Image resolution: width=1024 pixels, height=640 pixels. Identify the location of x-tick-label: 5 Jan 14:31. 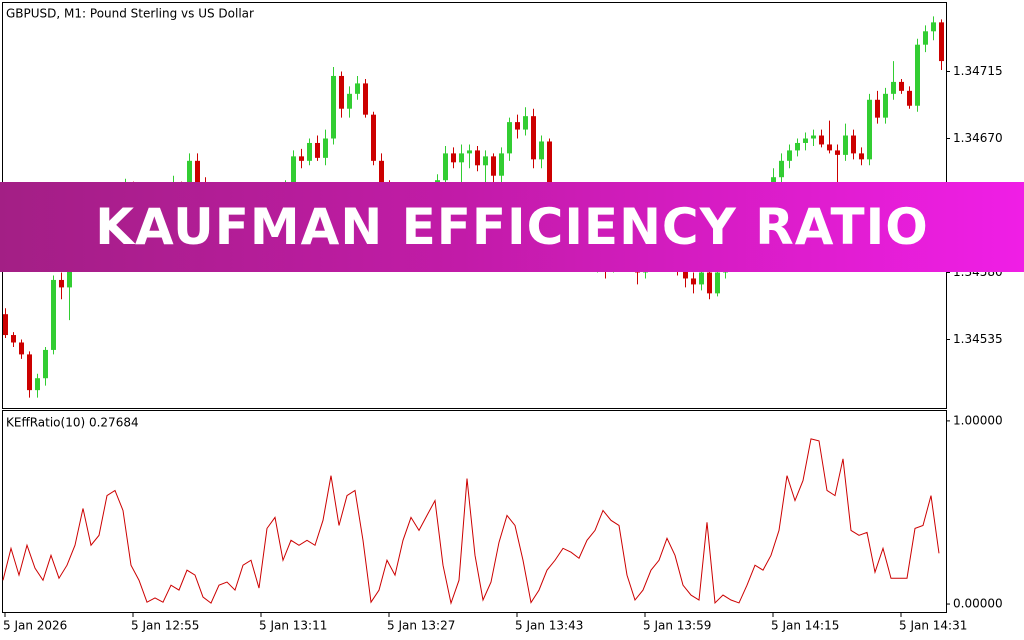
(933, 626).